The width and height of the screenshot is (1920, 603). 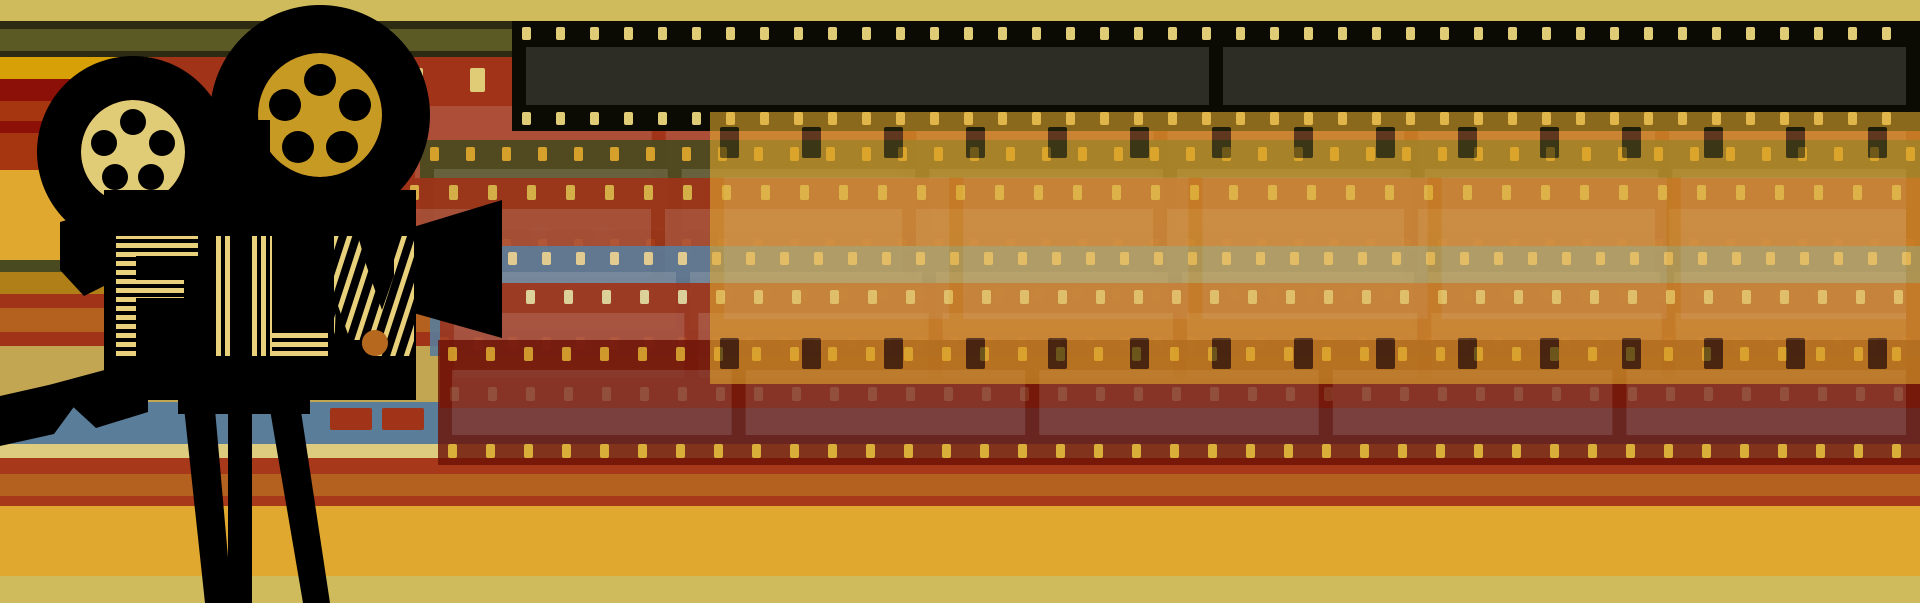 What do you see at coordinates (867, 76) in the screenshot?
I see `strip-black-top-frame` at bounding box center [867, 76].